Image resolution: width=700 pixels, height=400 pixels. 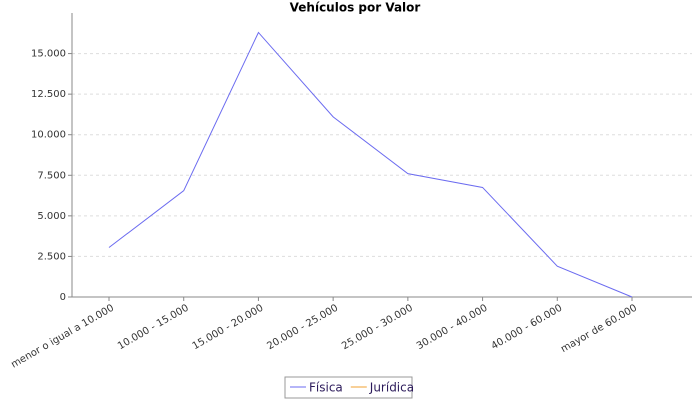 I want to click on x-tick-label: menor o igual a 10.000, so click(x=62, y=337).